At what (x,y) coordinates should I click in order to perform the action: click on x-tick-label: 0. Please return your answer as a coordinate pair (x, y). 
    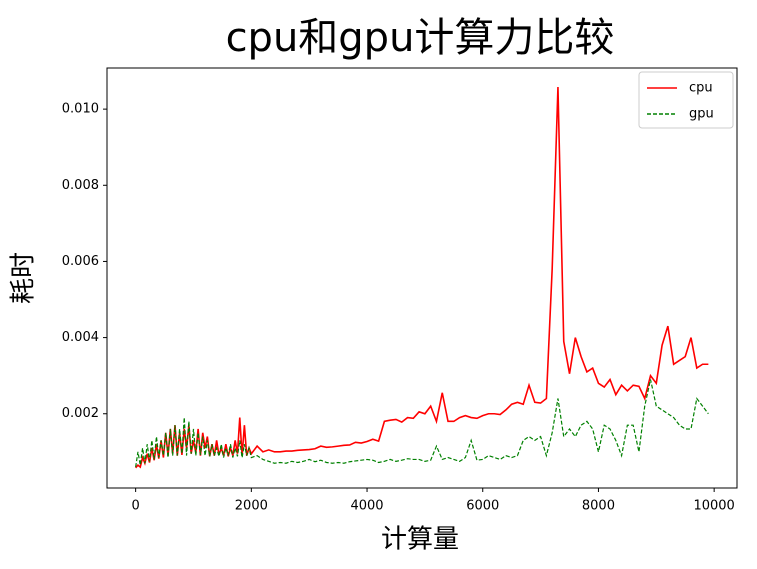
    Looking at the image, I should click on (135, 506).